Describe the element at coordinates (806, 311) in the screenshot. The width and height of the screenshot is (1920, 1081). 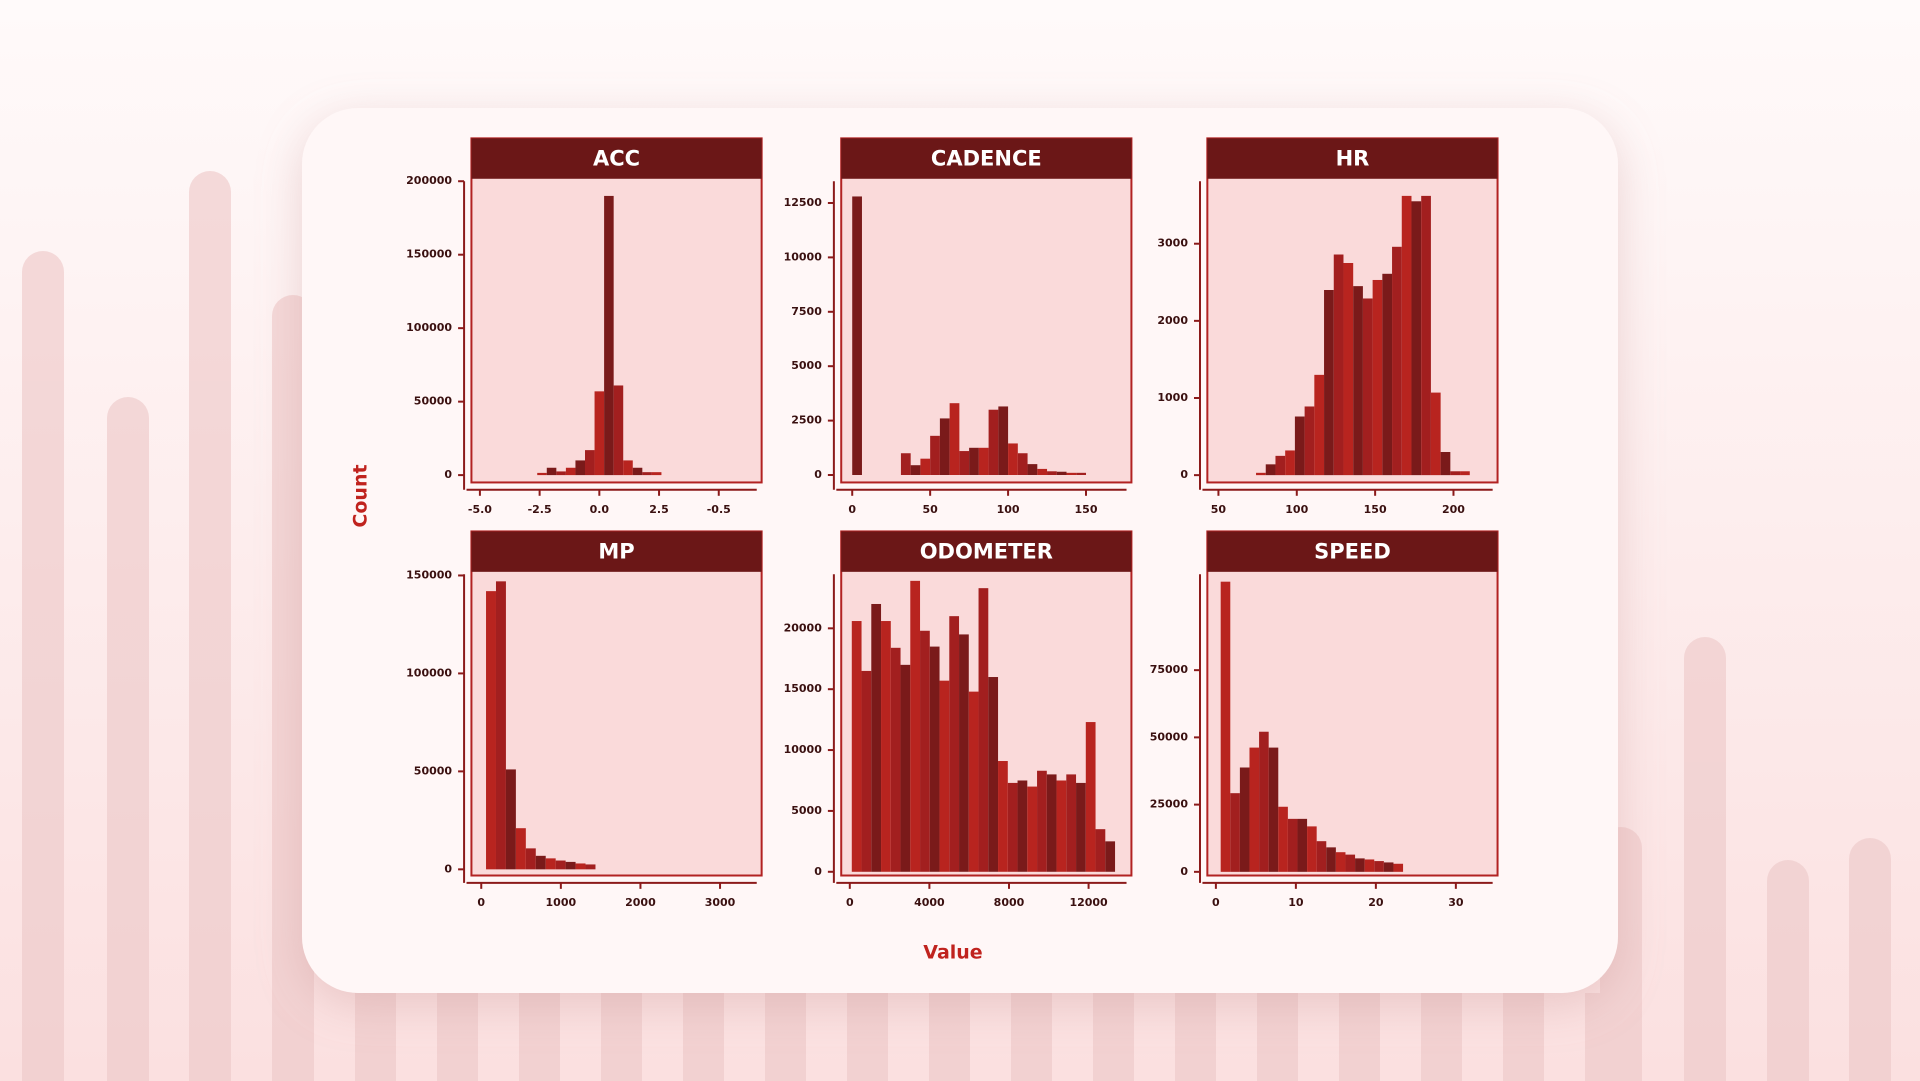
I see `y-tick-label: 7500` at that location.